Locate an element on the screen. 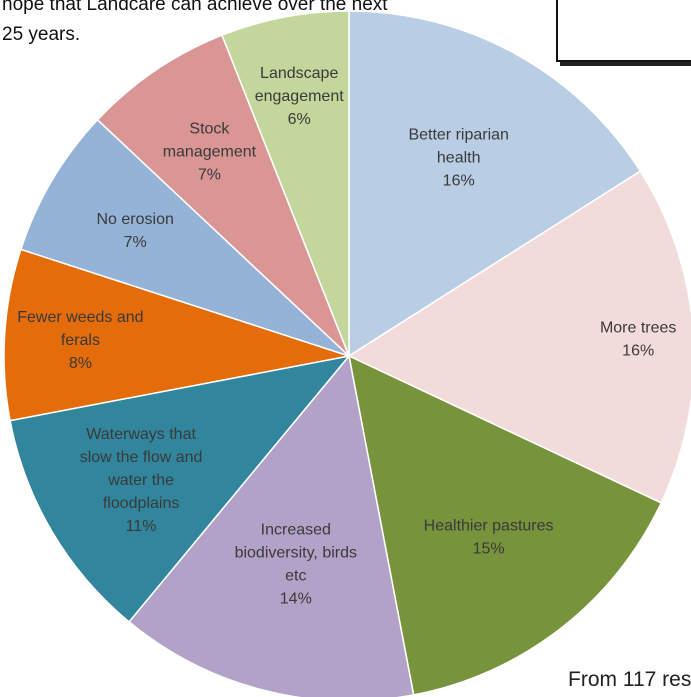 The image size is (691, 697). slice-name: engagement is located at coordinates (300, 96).